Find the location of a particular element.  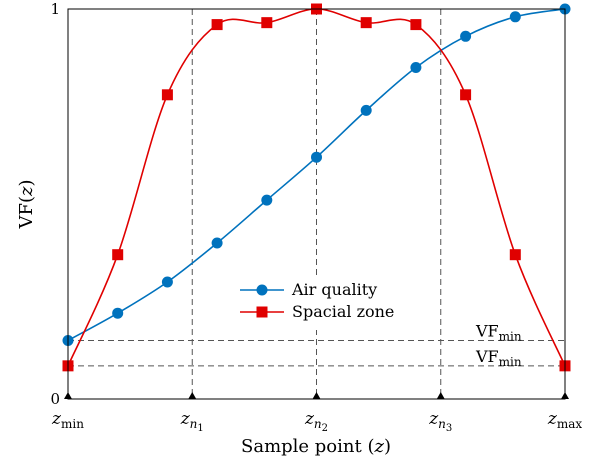

legend-square-marker is located at coordinates (262, 312).